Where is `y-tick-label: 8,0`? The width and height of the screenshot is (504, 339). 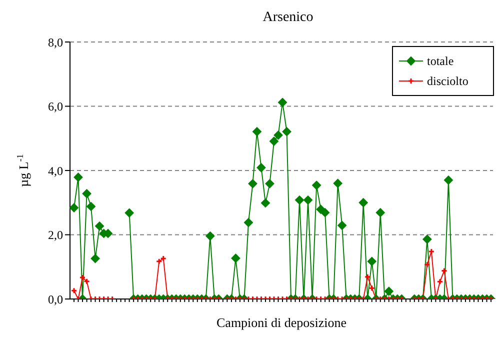 y-tick-label: 8,0 is located at coordinates (55, 42).